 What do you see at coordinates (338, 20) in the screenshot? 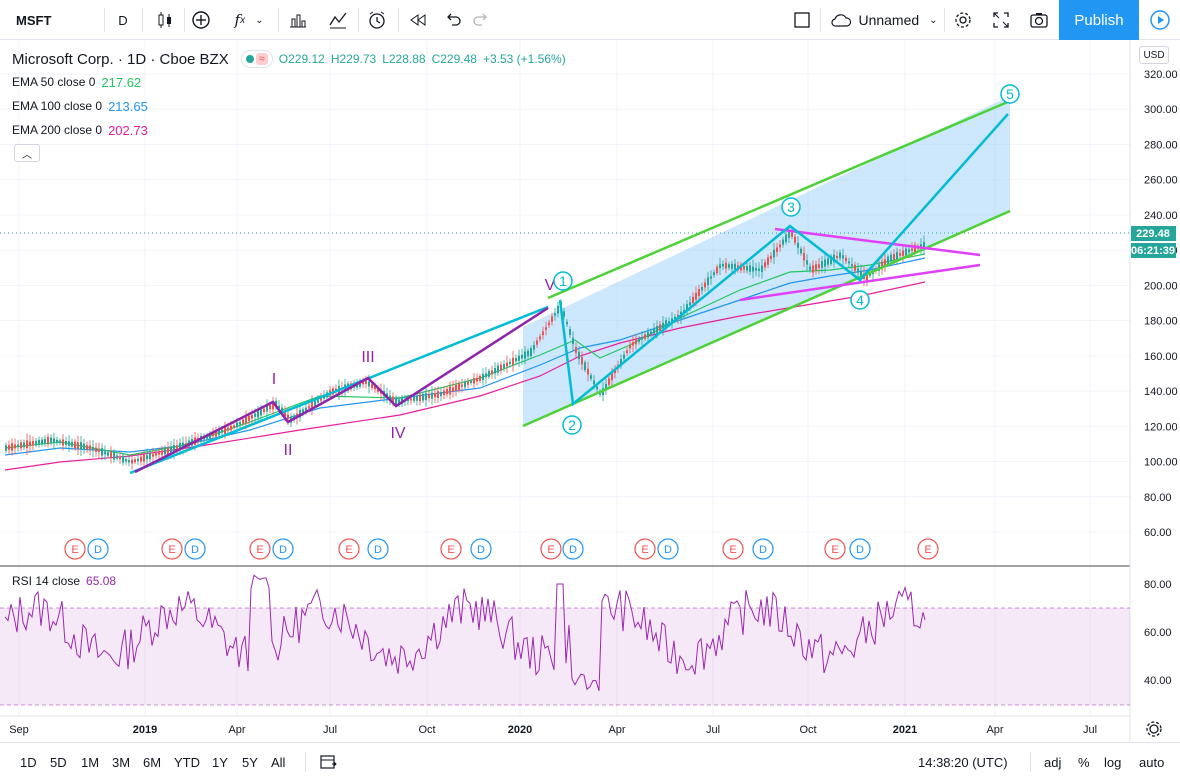
I see `compare-icon` at bounding box center [338, 20].